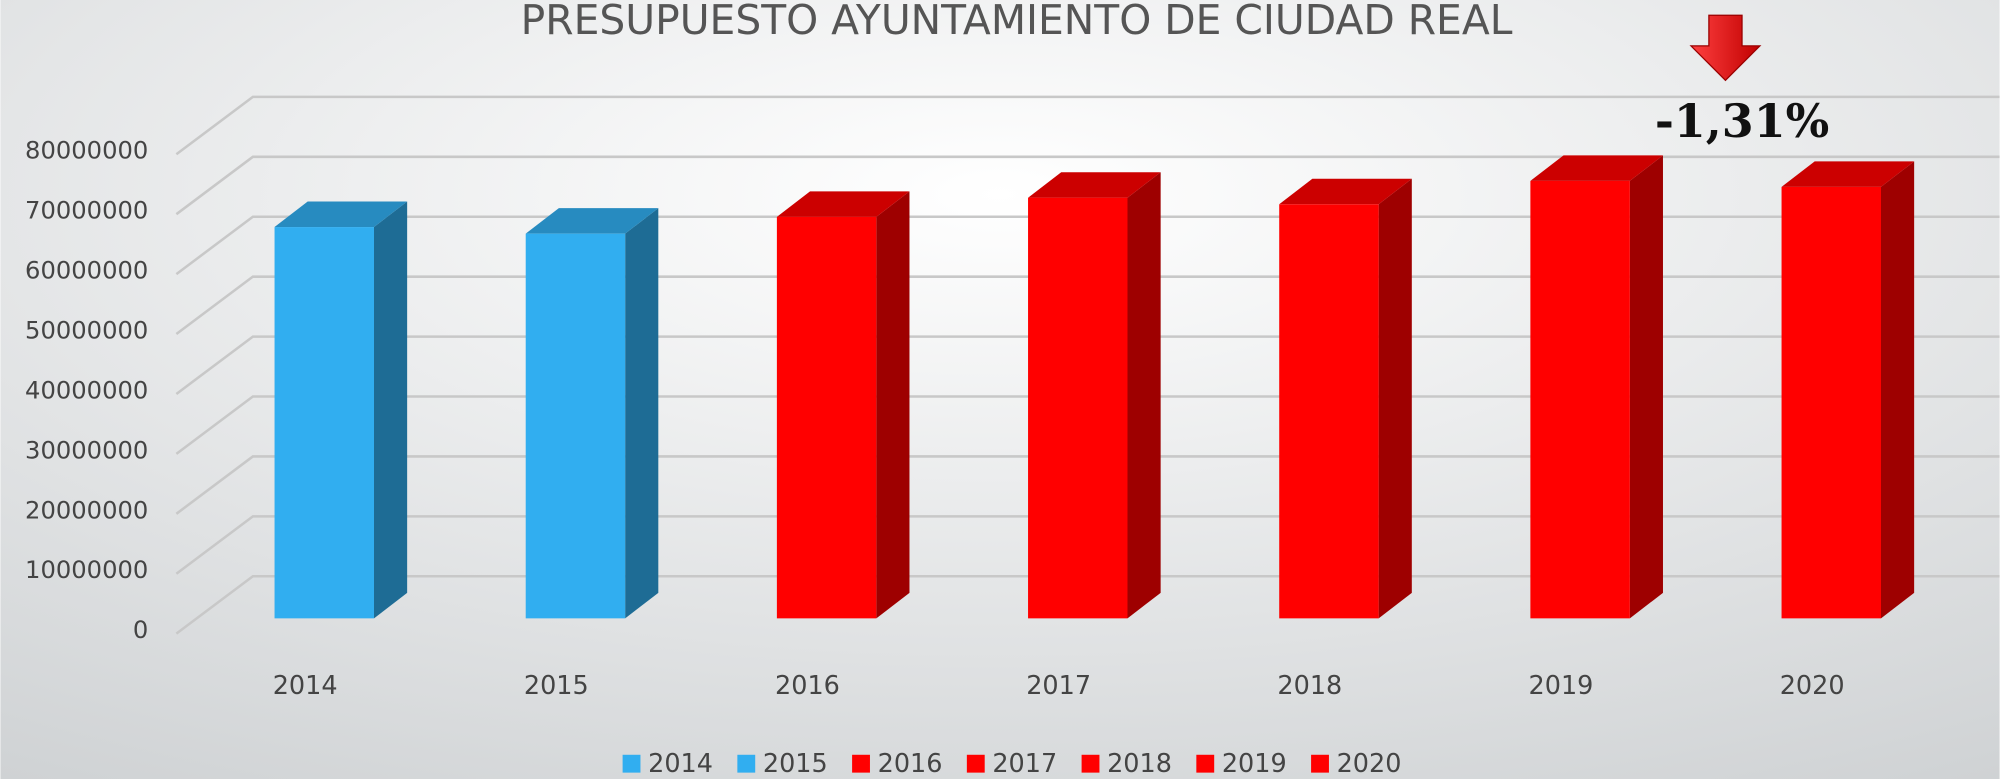 The width and height of the screenshot is (2000, 779). Describe the element at coordinates (86, 211) in the screenshot. I see `y-tick-label: 70000000` at that location.